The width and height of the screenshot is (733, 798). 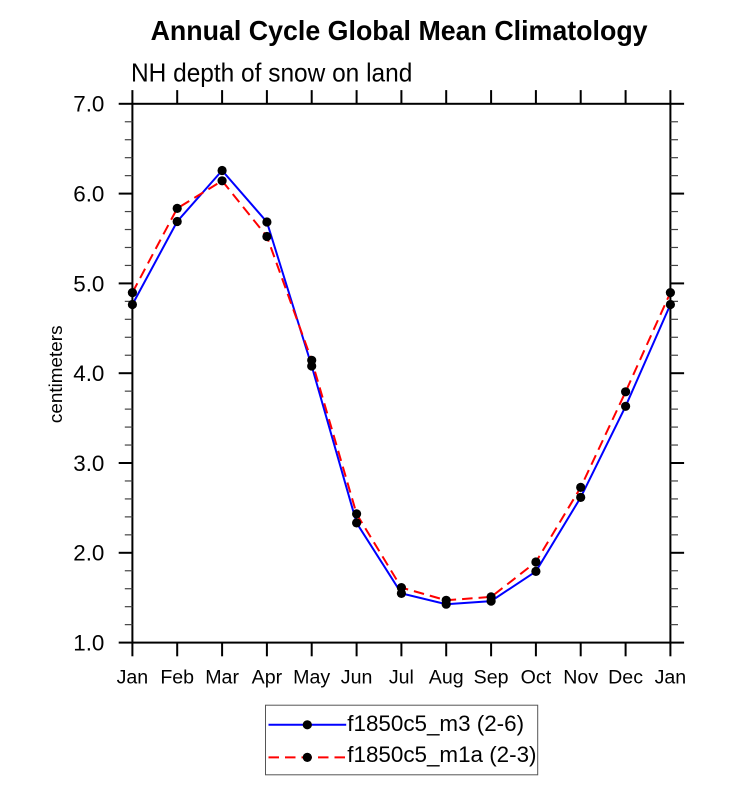 What do you see at coordinates (435, 723) in the screenshot?
I see `svg-text: f1850c5_m3 (2-6)` at bounding box center [435, 723].